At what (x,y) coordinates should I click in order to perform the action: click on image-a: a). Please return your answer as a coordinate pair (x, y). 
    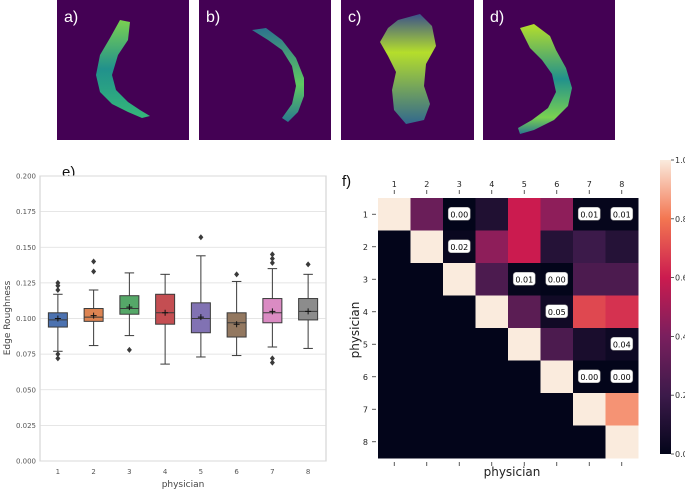
    Looking at the image, I should click on (123, 70).